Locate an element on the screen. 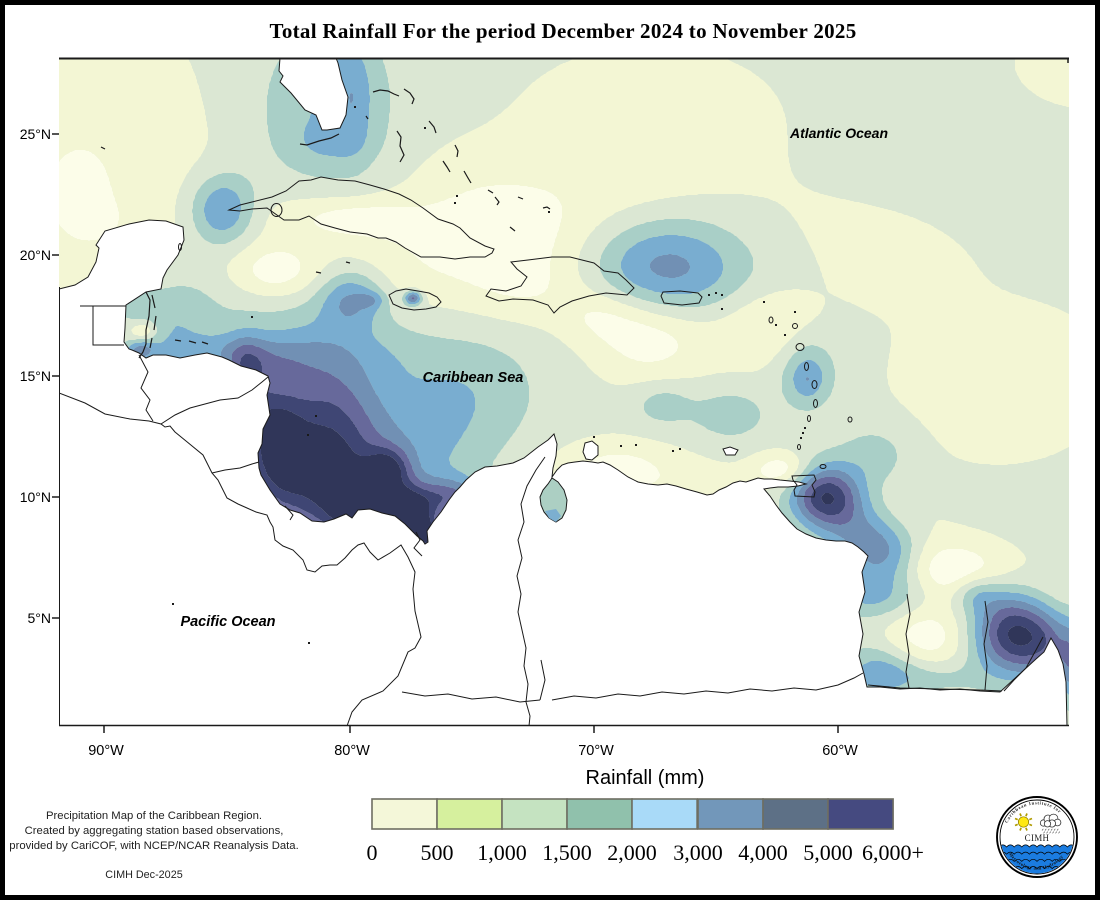 The height and width of the screenshot is (900, 1100). svg-text: 1,500 is located at coordinates (567, 852).